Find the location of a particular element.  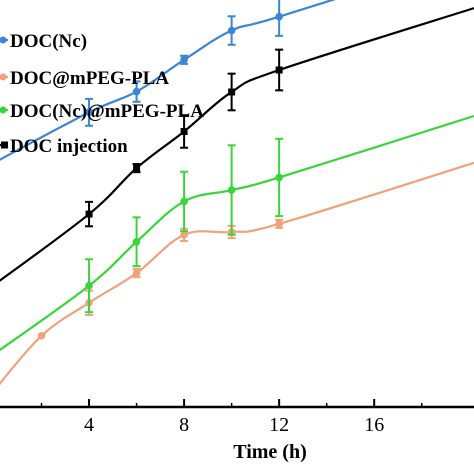

legend-item-doc-nc-mpeg-pla: DOC(Nc)@mPEG-PLA is located at coordinates (102, 111).